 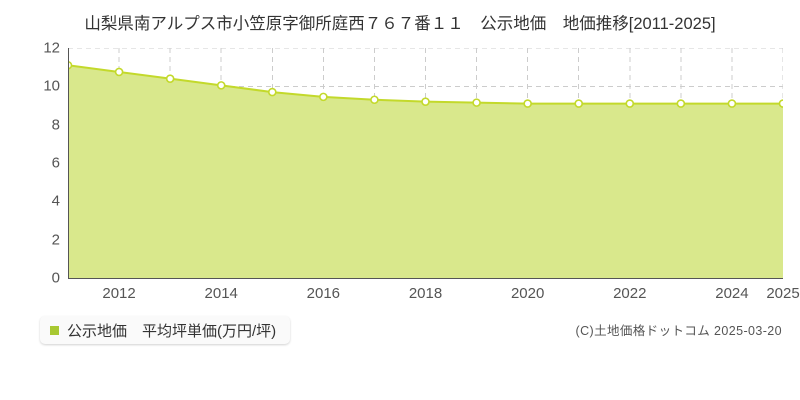 I want to click on x-axis-tick-label: 2014, so click(x=221, y=293).